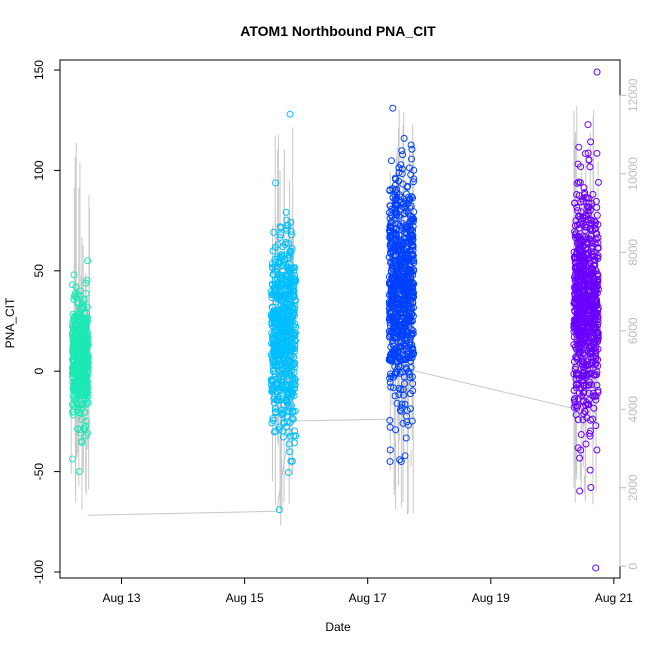  What do you see at coordinates (629, 324) in the screenshot?
I see `y2-axis: 0 2000 4000 6000 8000 10000 12000` at bounding box center [629, 324].